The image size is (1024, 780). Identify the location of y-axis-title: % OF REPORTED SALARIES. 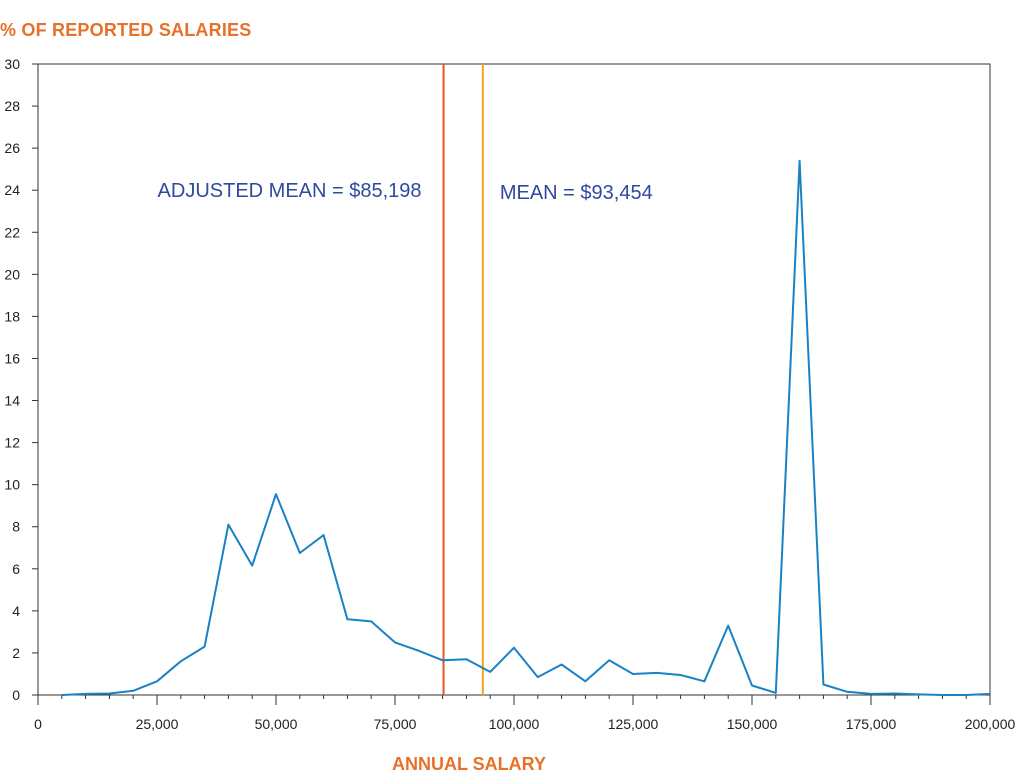
(126, 30).